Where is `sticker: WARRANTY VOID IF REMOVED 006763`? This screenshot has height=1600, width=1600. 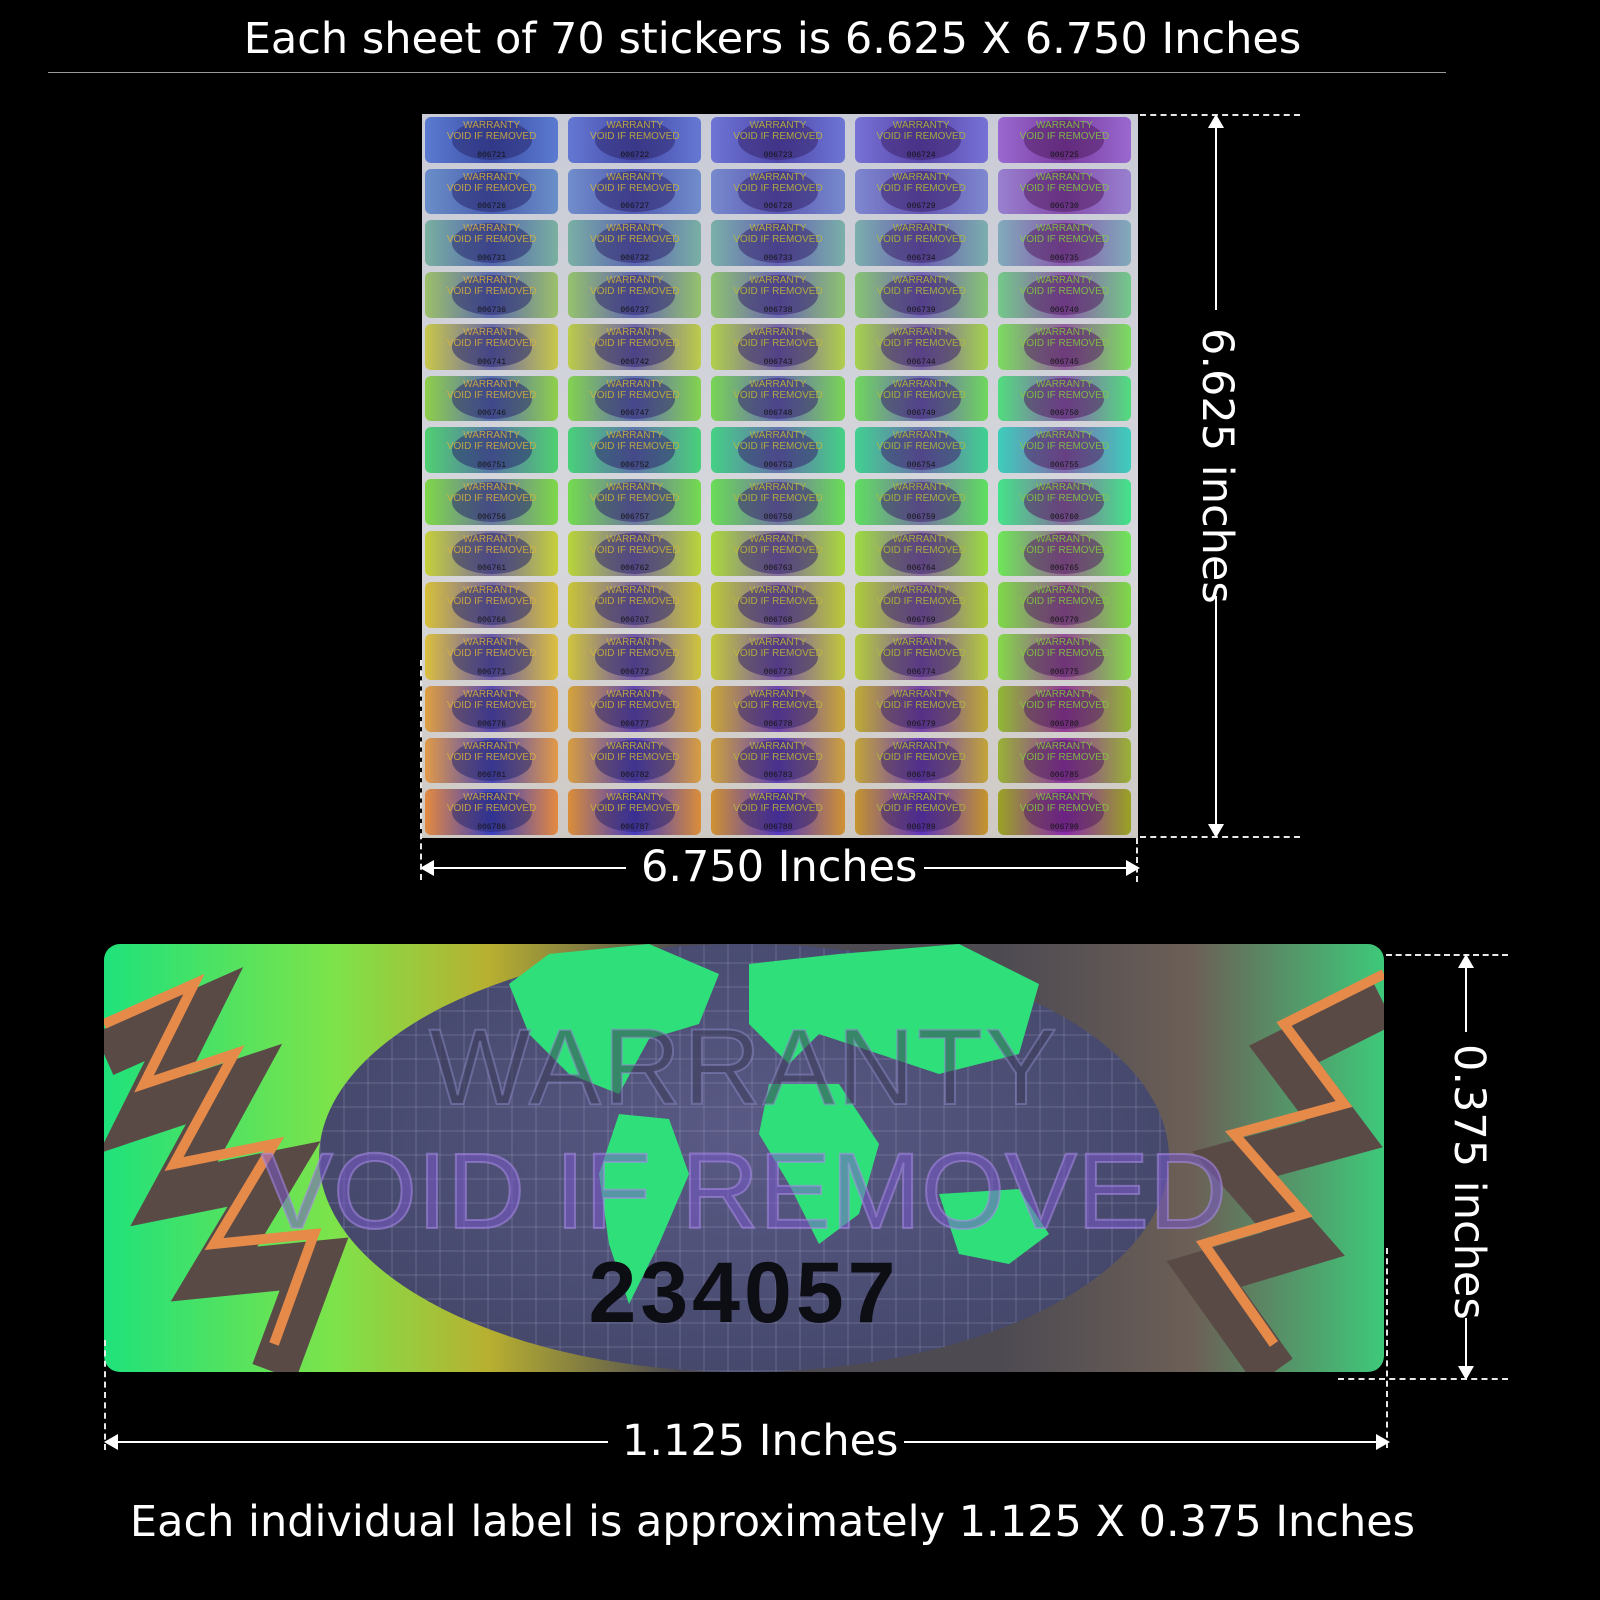 sticker: WARRANTY VOID IF REMOVED 006763 is located at coordinates (778, 553).